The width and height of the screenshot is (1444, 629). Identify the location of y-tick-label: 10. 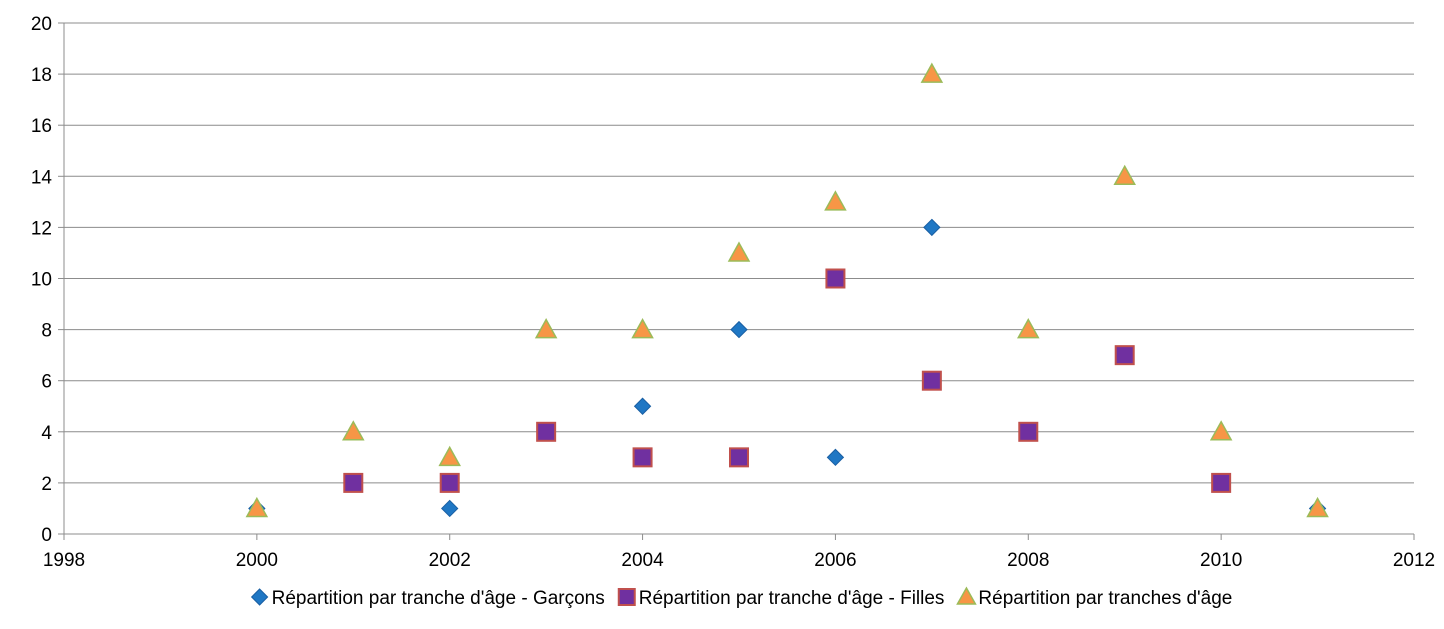
(41, 280).